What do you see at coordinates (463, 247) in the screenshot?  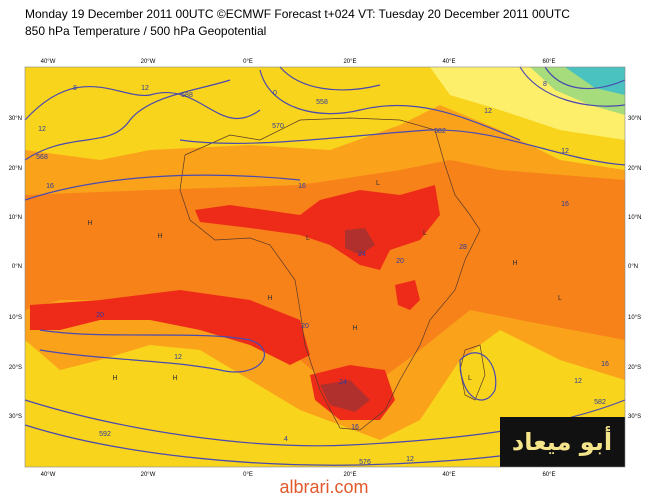 I see `contour-label: 28` at bounding box center [463, 247].